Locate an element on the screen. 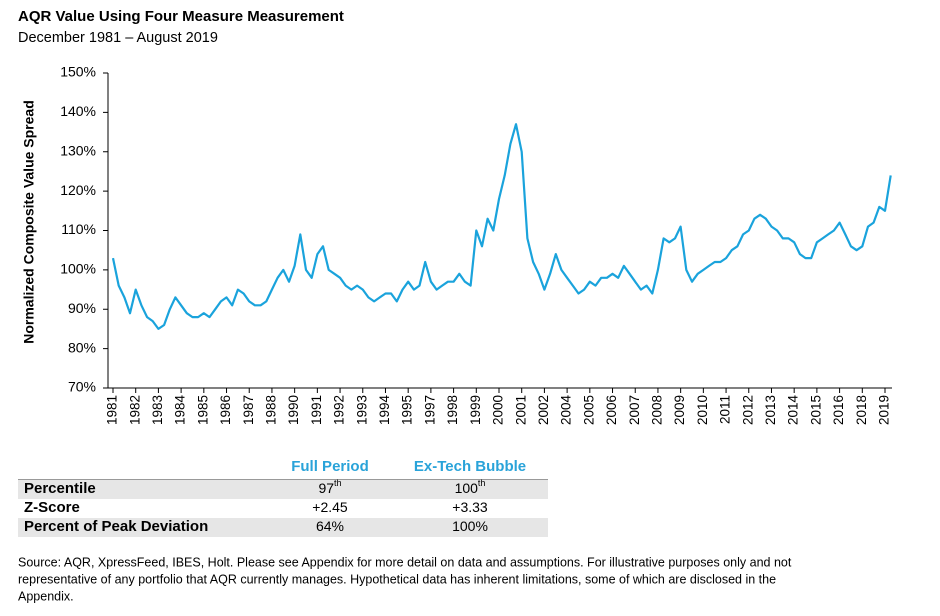 The height and width of the screenshot is (616, 940). table-header: Ex-Tech Bubble is located at coordinates (470, 466).